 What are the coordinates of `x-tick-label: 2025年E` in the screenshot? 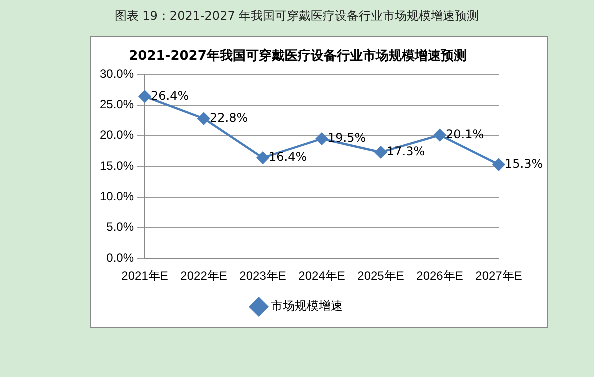 It's located at (381, 276).